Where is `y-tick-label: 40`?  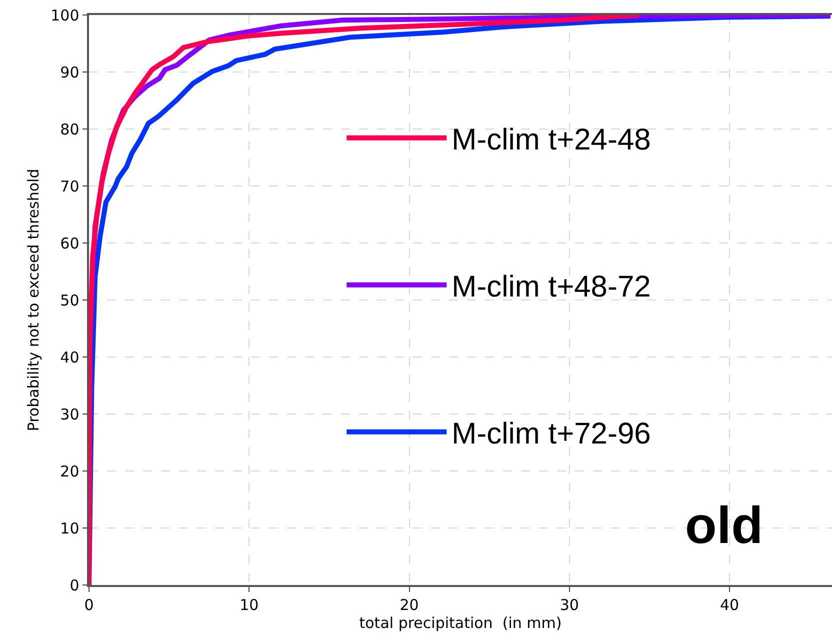 y-tick-label: 40 is located at coordinates (70, 357).